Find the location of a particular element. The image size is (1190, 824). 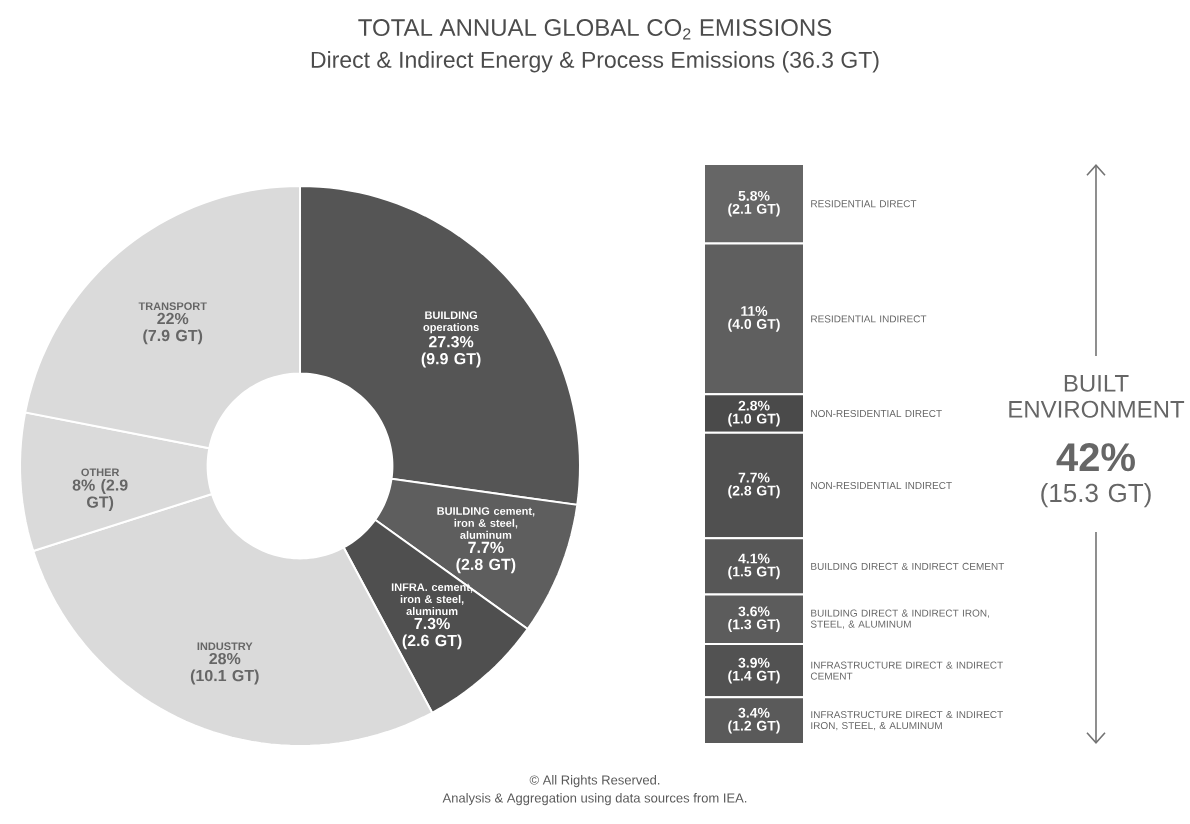

data-label: 27.3% (9.9 GT) is located at coordinates (451, 352).